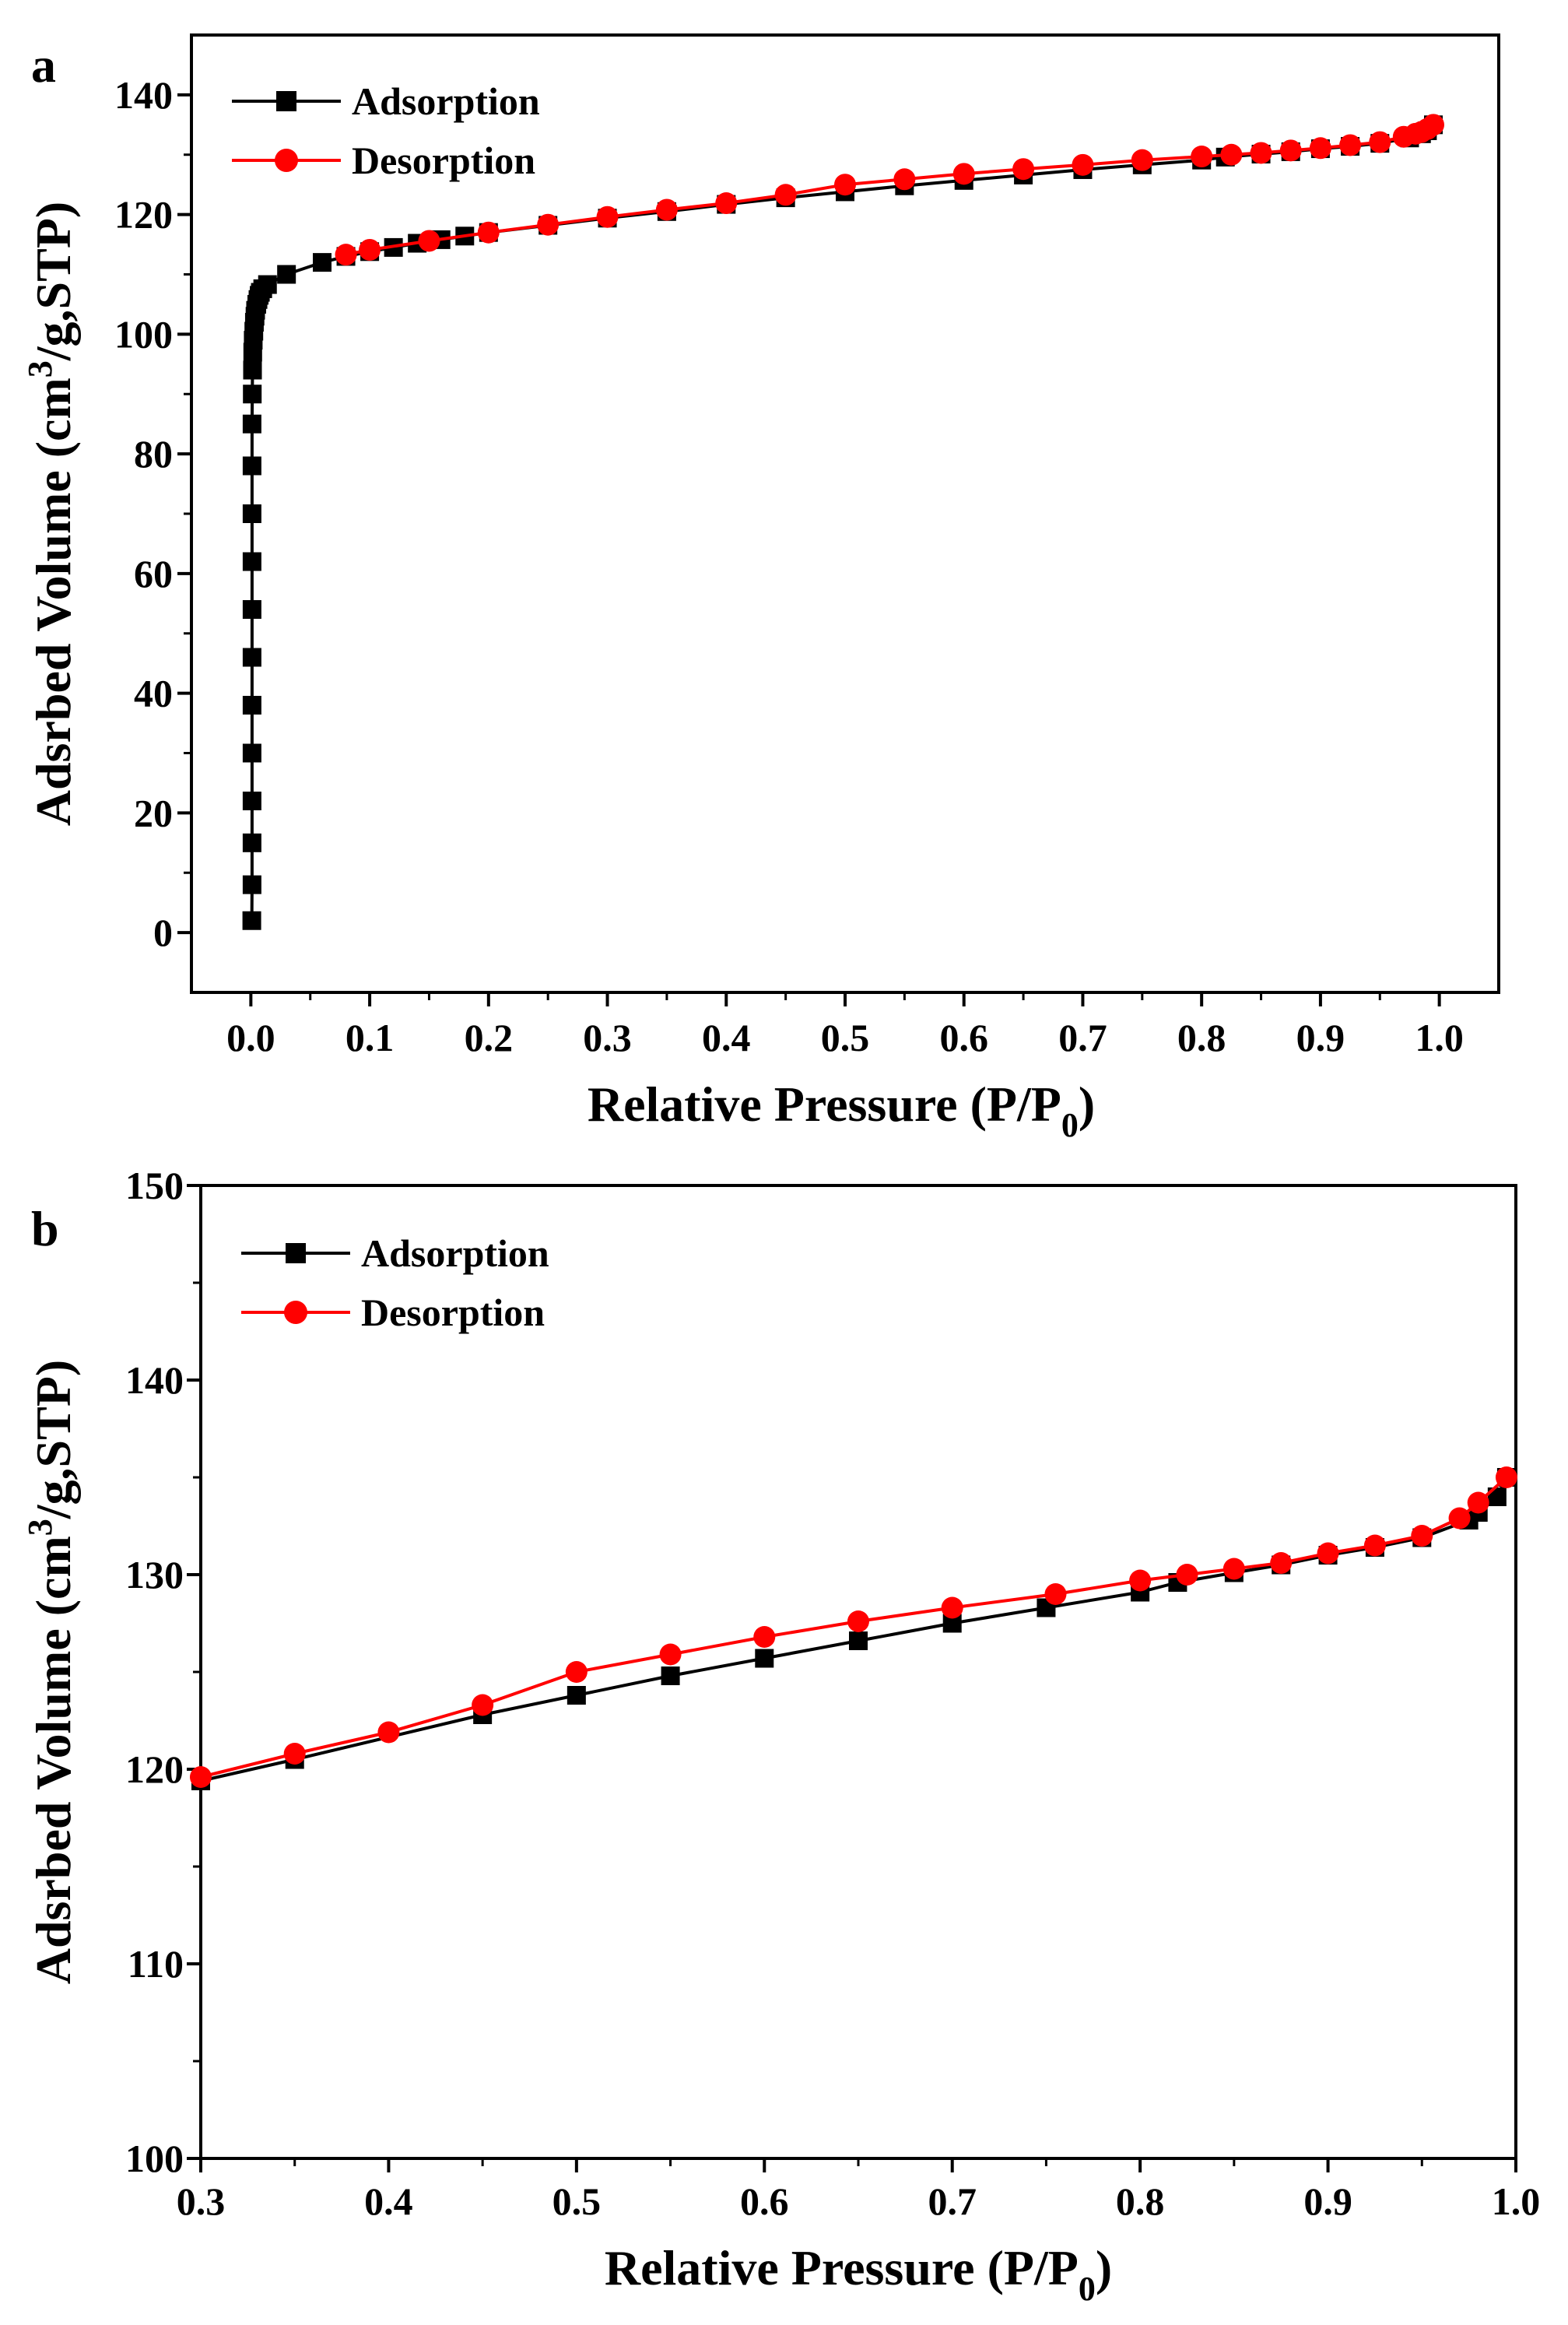 The width and height of the screenshot is (1568, 2325). I want to click on y-tick-label: 130, so click(154, 1574).